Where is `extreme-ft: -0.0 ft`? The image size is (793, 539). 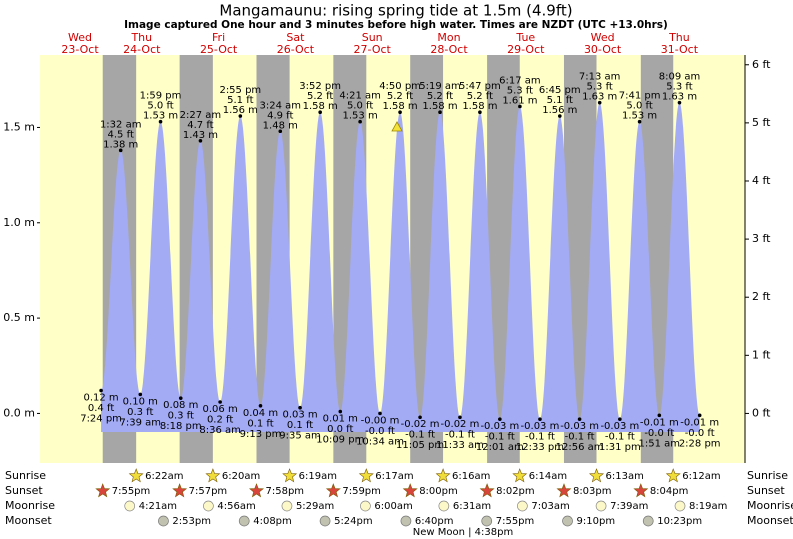
extreme-ft: -0.0 ft is located at coordinates (659, 433).